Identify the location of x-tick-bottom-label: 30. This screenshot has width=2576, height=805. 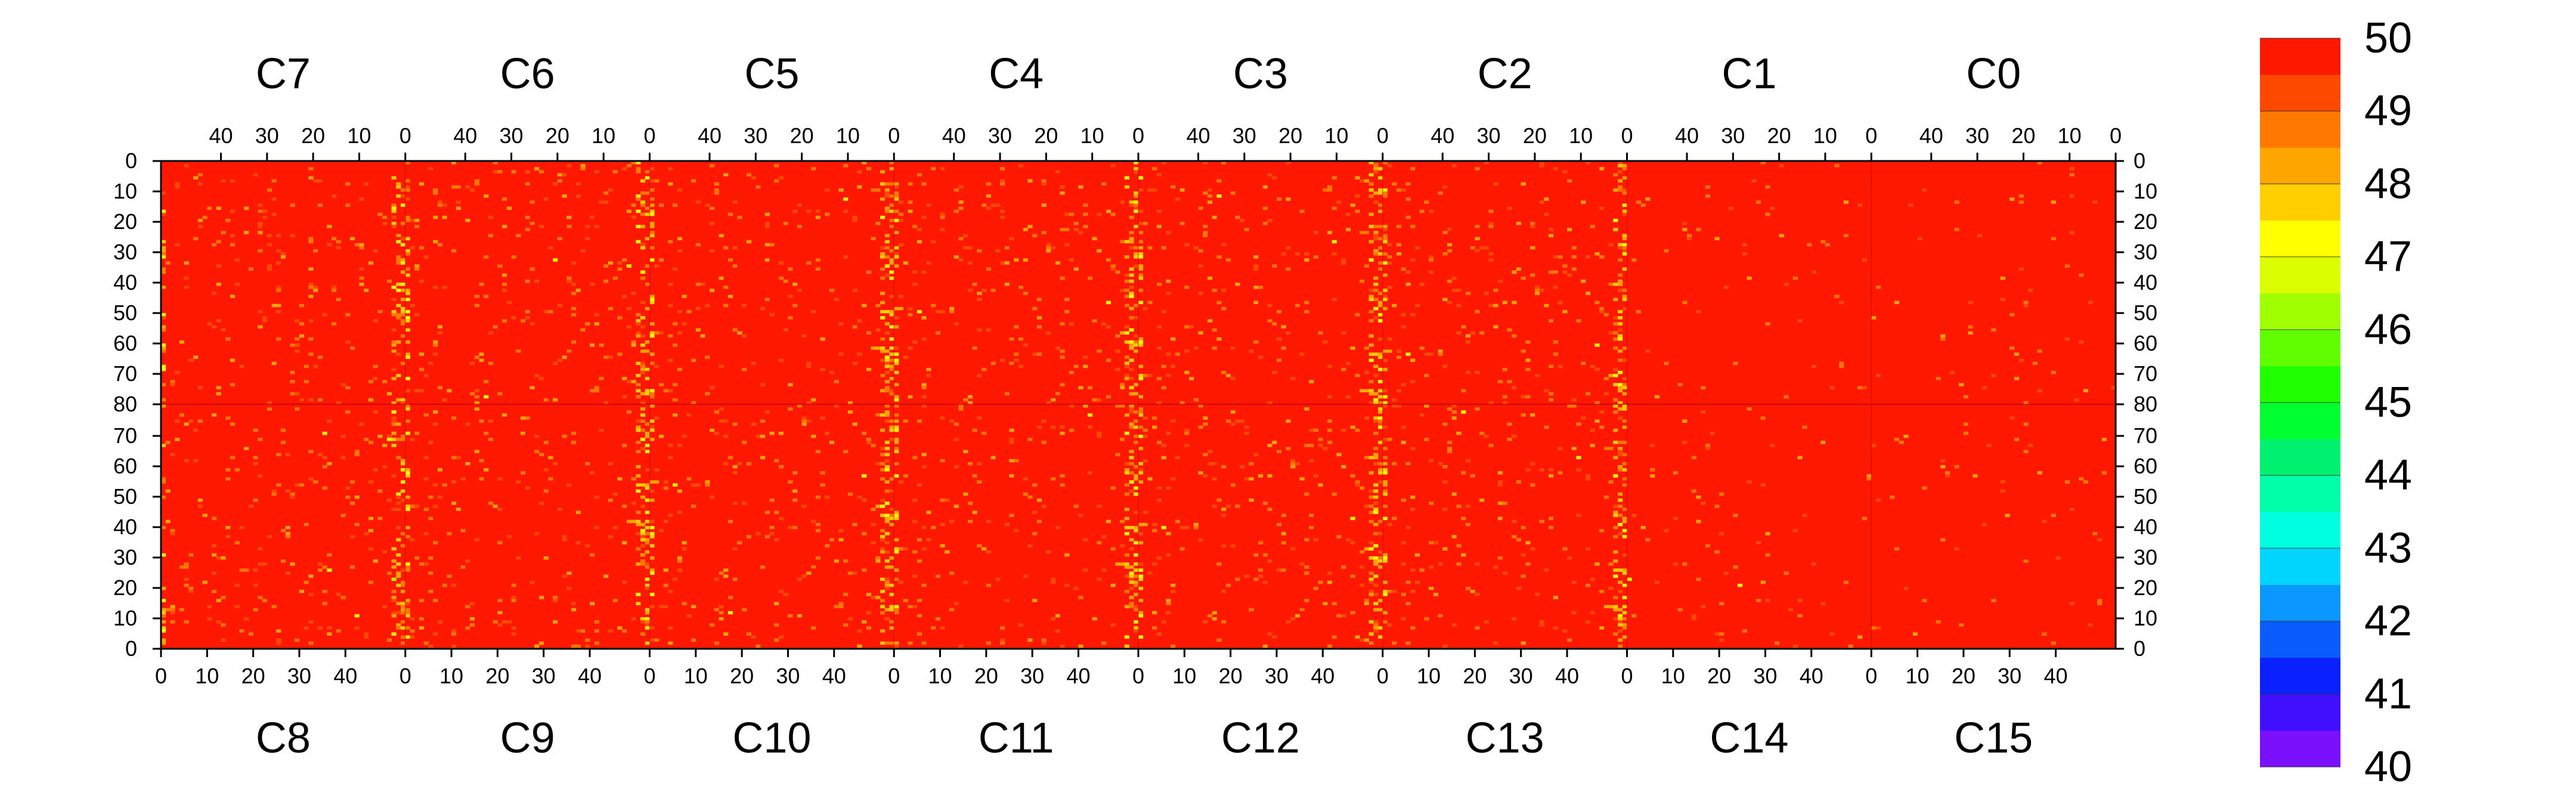
(299, 676).